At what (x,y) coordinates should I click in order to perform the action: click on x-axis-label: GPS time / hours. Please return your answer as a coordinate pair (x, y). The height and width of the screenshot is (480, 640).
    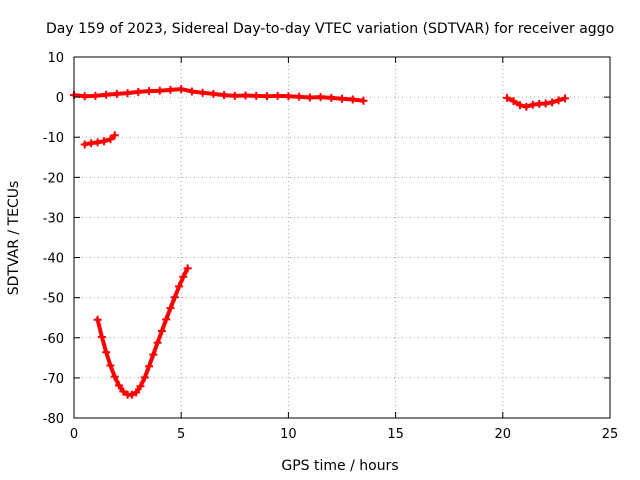
    Looking at the image, I should click on (339, 466).